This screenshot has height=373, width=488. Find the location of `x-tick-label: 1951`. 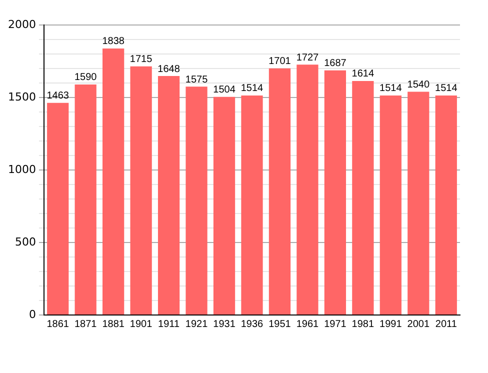

x-tick-label: 1951 is located at coordinates (280, 324).